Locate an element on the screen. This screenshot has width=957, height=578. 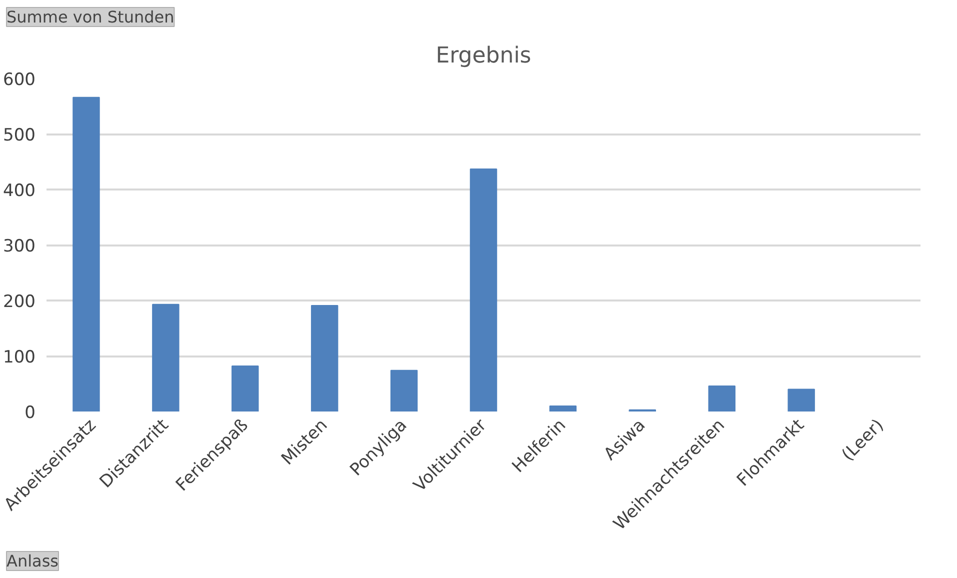
y-tick-label: 600 is located at coordinates (19, 80).